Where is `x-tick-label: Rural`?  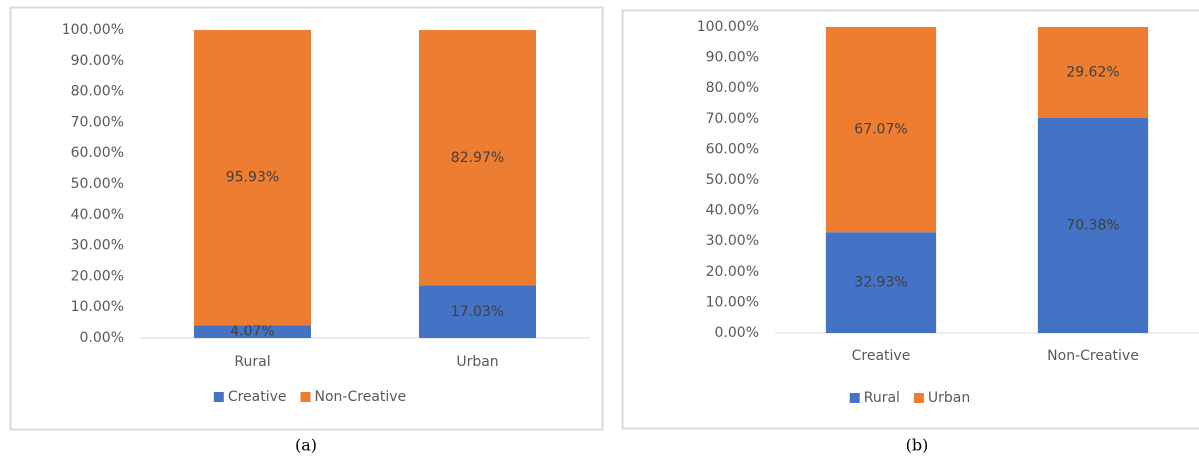 x-tick-label: Rural is located at coordinates (252, 362).